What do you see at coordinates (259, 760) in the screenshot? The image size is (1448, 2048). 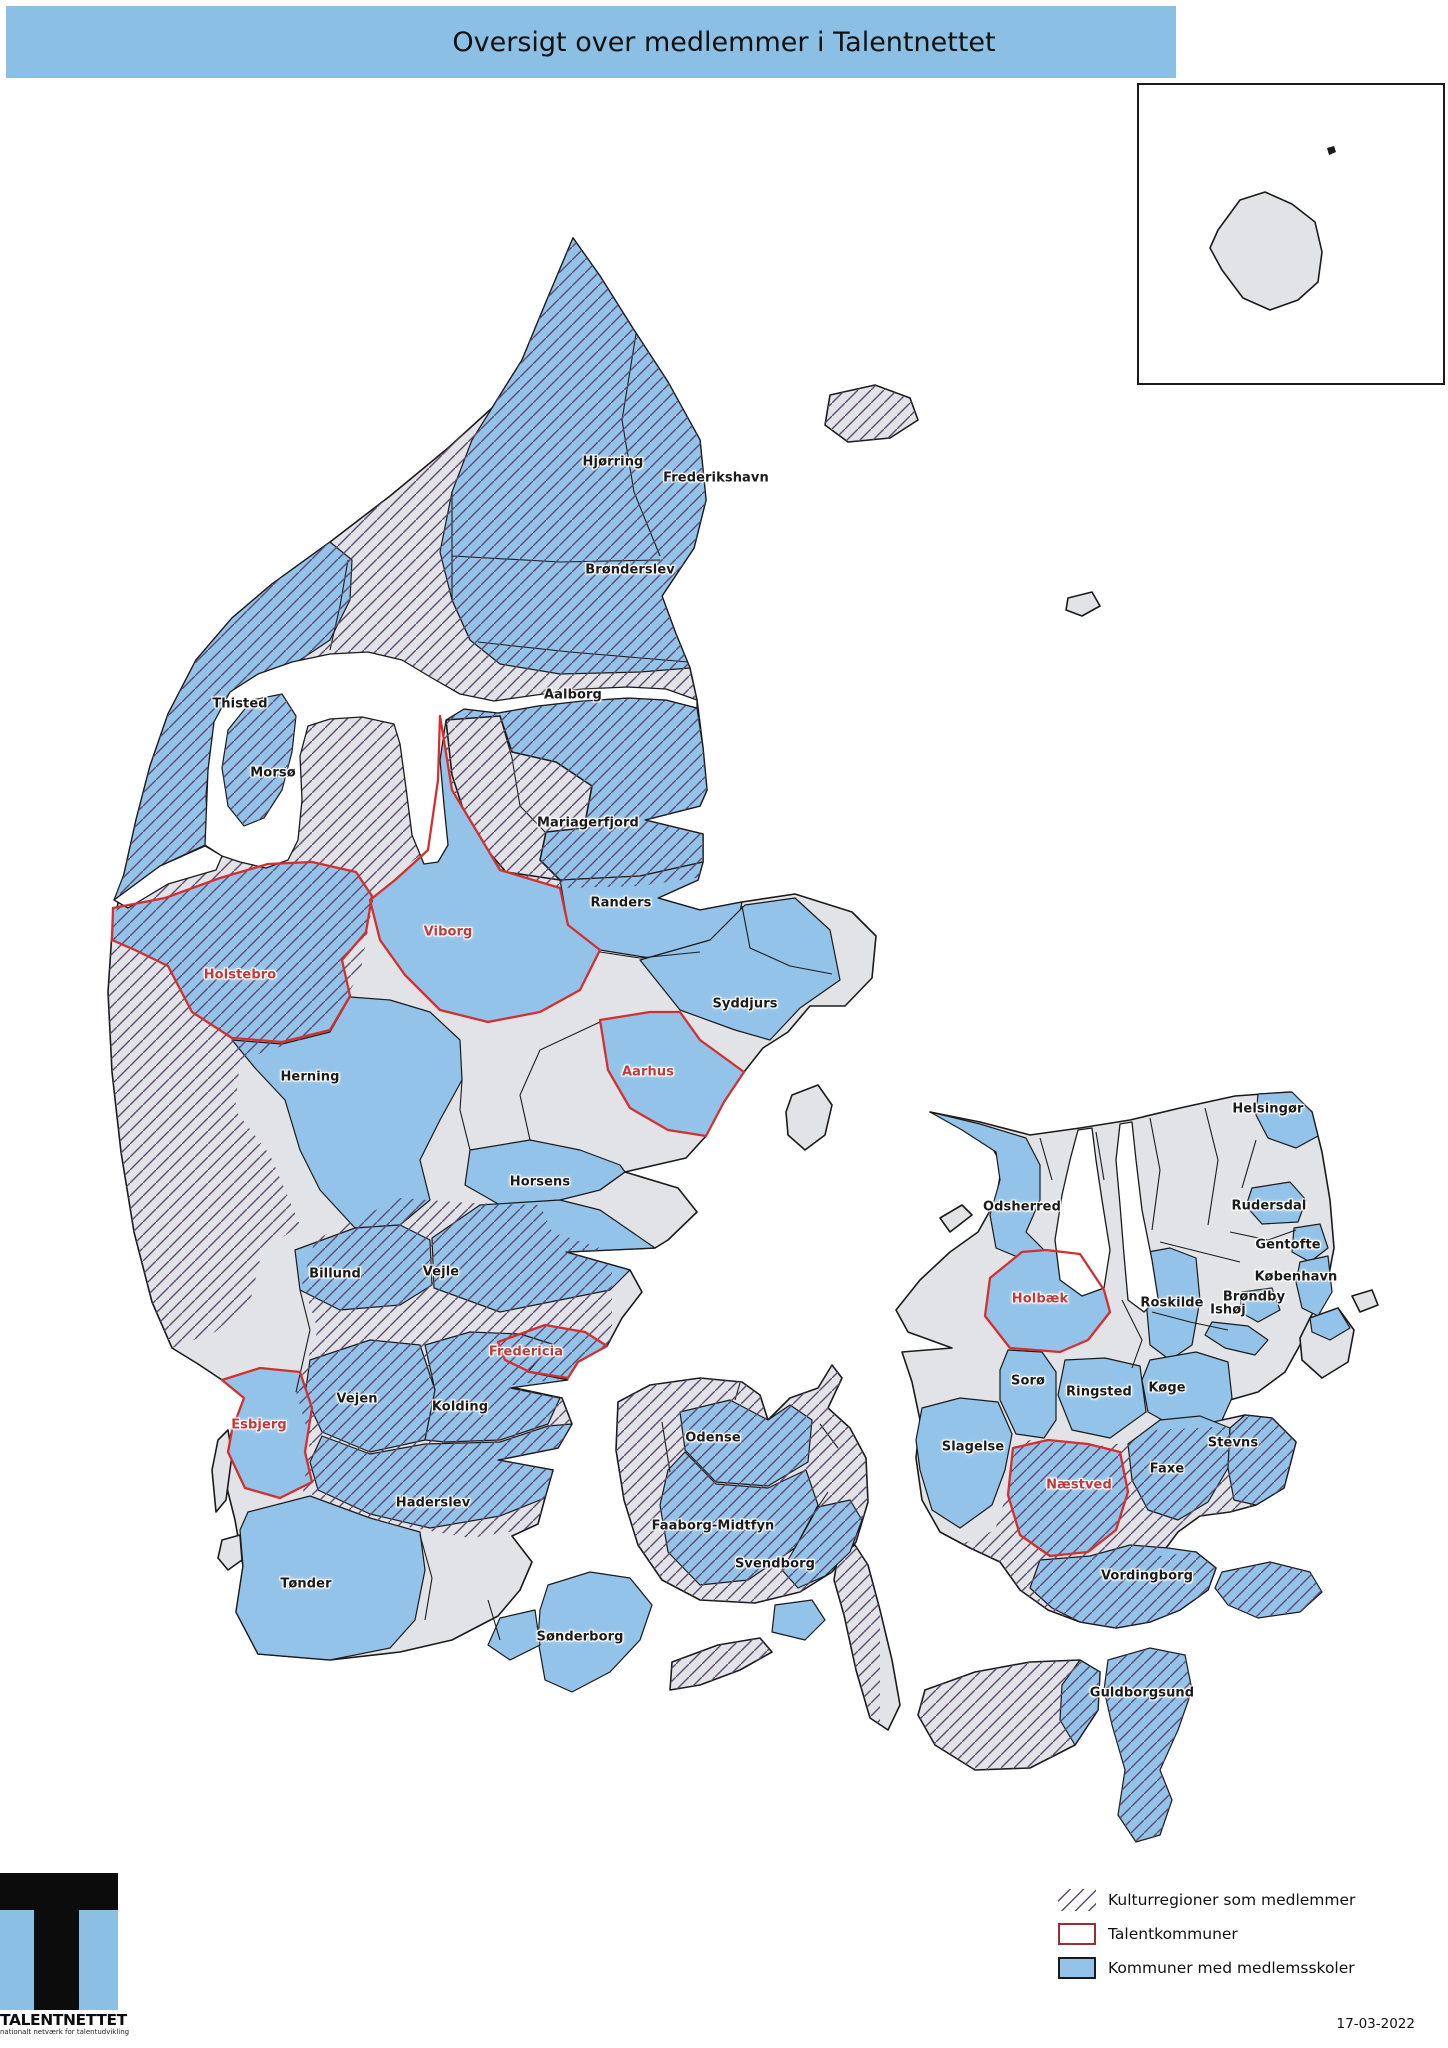 I see `mors-island` at bounding box center [259, 760].